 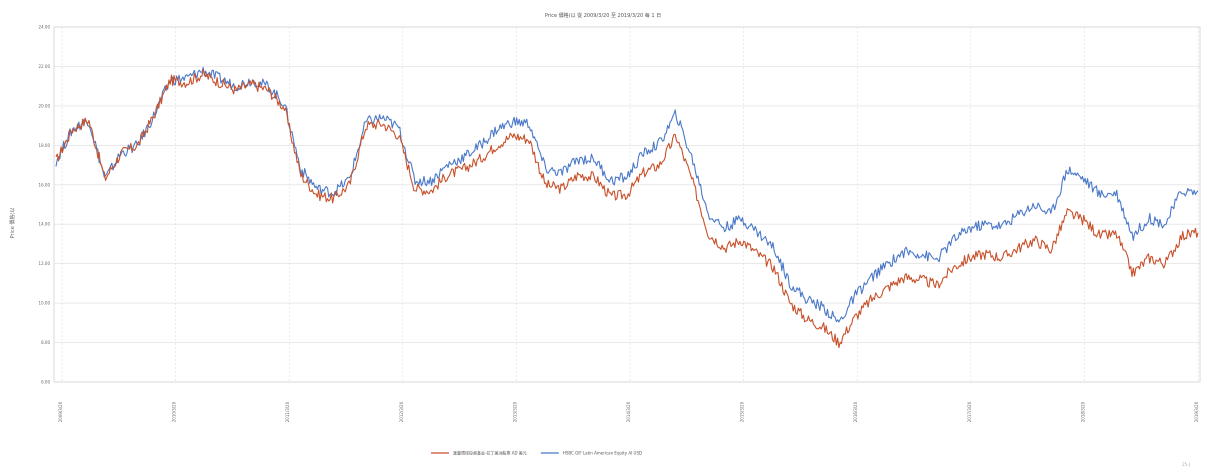 I want to click on x-tick-label: 2014/3/20, so click(x=628, y=411).